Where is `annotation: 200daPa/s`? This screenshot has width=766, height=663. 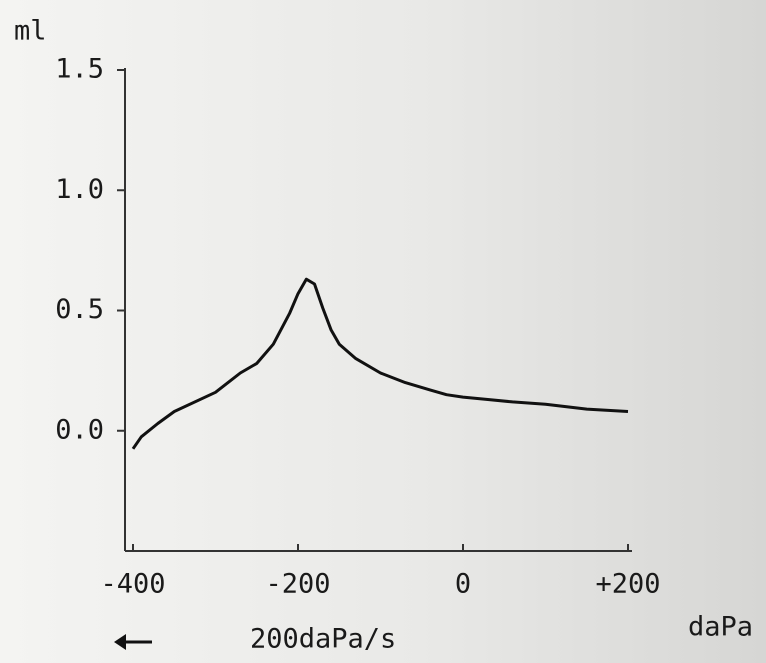 annotation: 200daPa/s is located at coordinates (323, 639).